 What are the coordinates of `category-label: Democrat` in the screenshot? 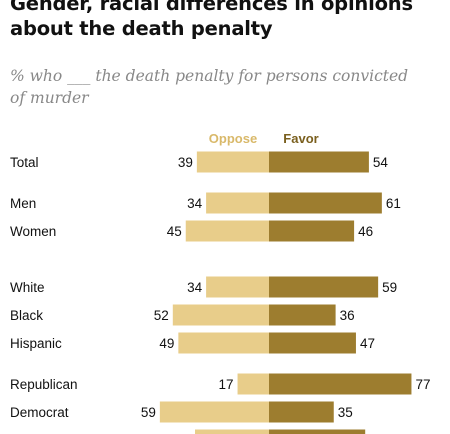 It's located at (39, 412).